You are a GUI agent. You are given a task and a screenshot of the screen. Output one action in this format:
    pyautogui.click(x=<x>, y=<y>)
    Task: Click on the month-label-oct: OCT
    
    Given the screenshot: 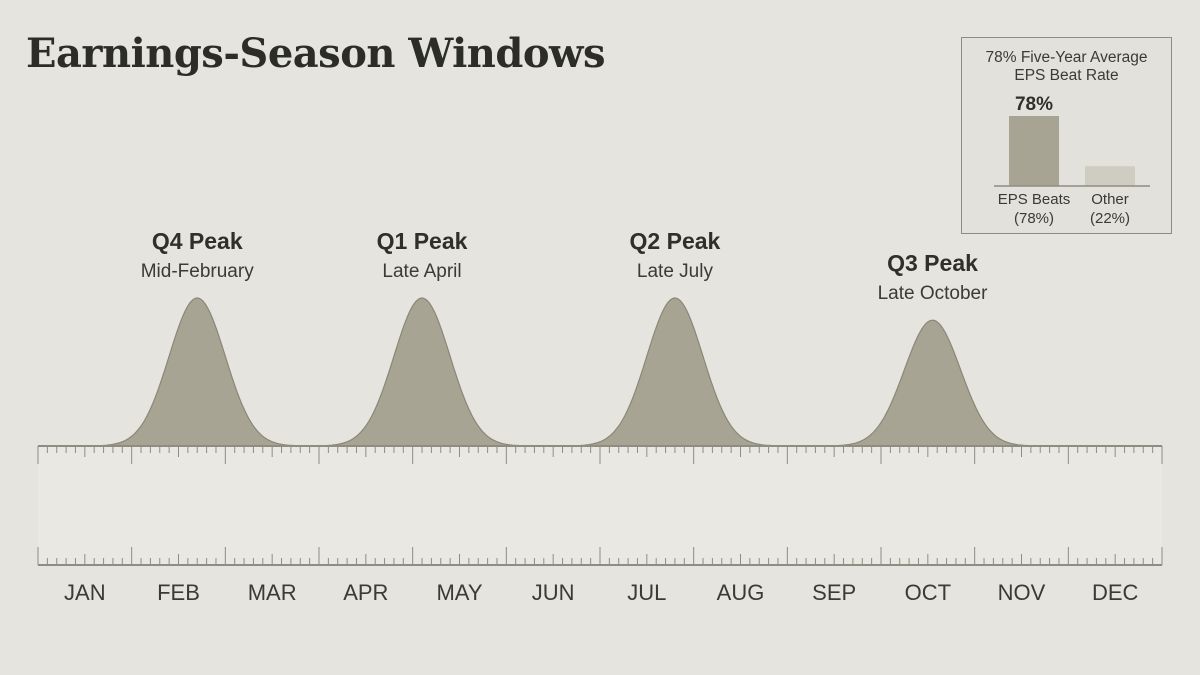 What is the action you would take?
    pyautogui.click(x=928, y=592)
    